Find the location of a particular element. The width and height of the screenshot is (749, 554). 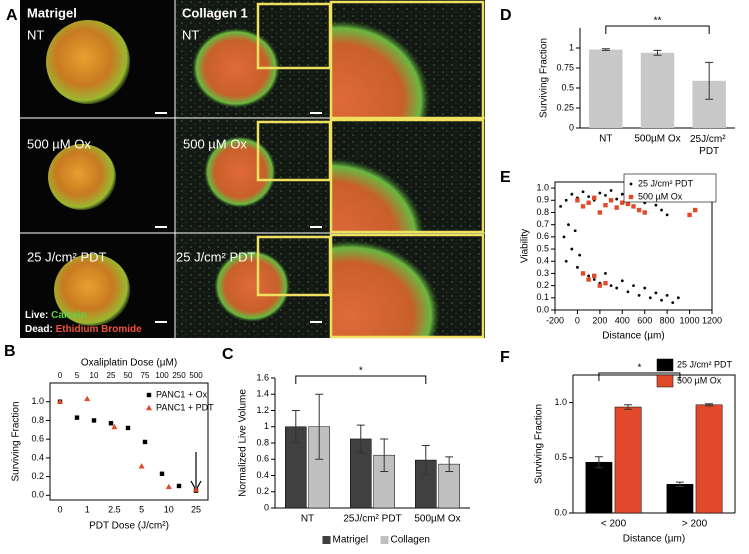

zoomed-spheroid is located at coordinates (385, 289).